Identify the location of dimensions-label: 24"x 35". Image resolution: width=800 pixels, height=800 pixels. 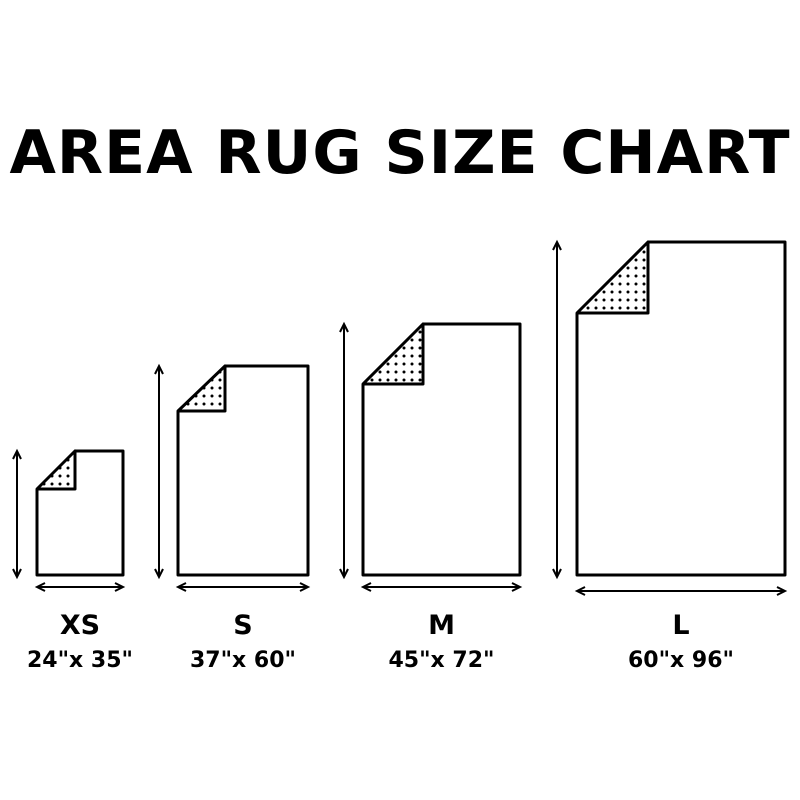
(79, 660).